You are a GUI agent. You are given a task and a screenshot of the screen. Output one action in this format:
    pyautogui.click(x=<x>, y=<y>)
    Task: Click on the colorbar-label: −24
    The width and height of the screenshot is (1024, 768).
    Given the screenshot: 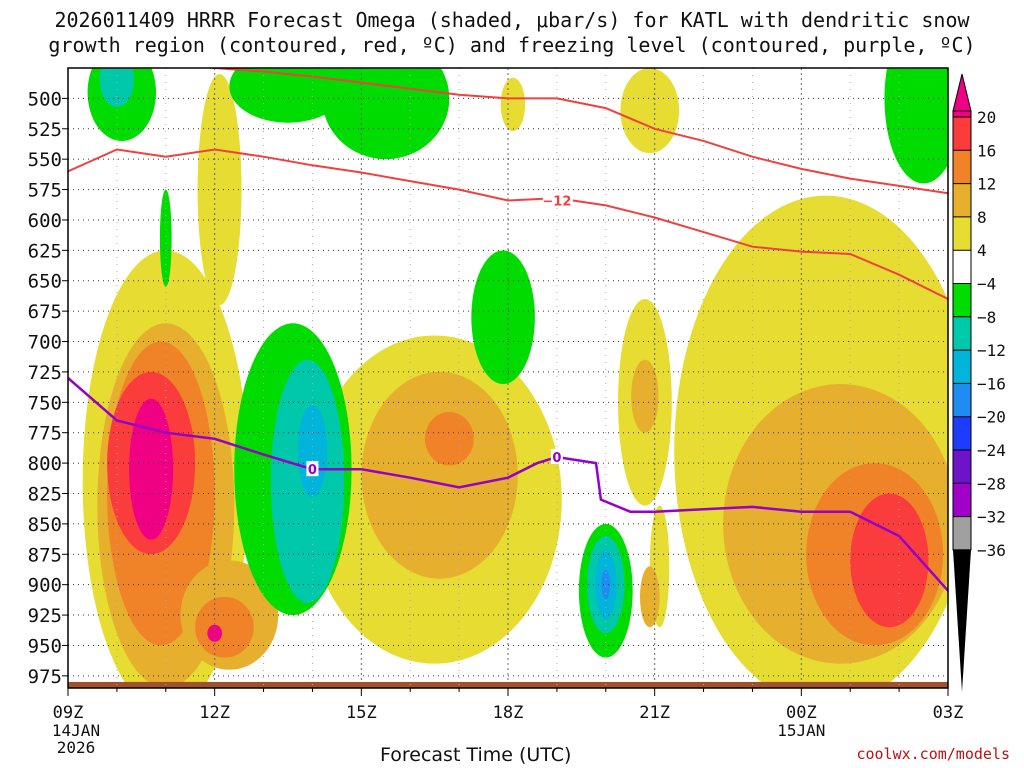 What is the action you would take?
    pyautogui.click(x=991, y=450)
    